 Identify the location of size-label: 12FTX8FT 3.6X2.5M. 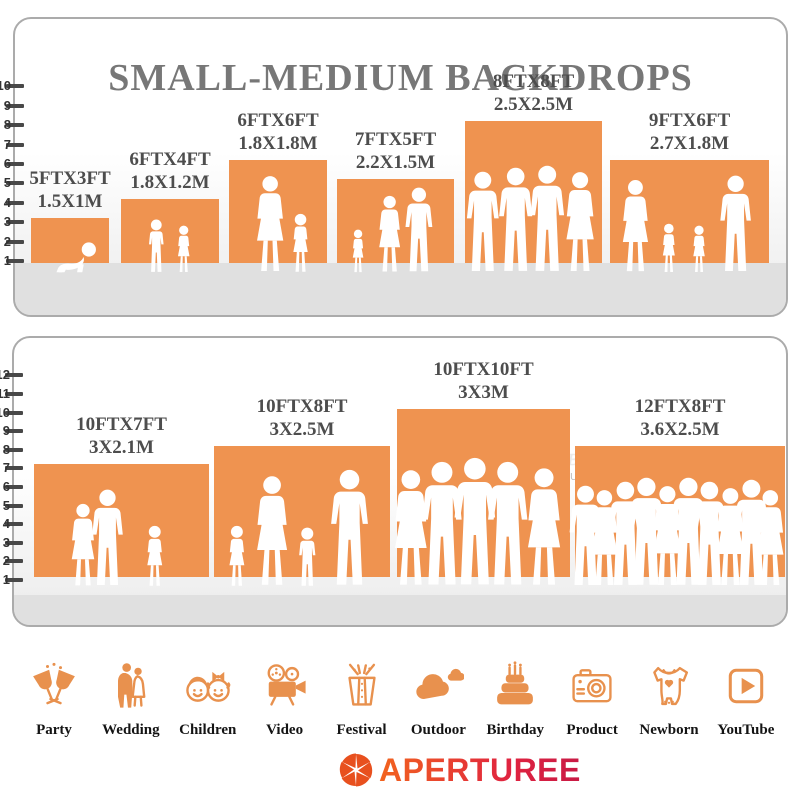
(680, 418).